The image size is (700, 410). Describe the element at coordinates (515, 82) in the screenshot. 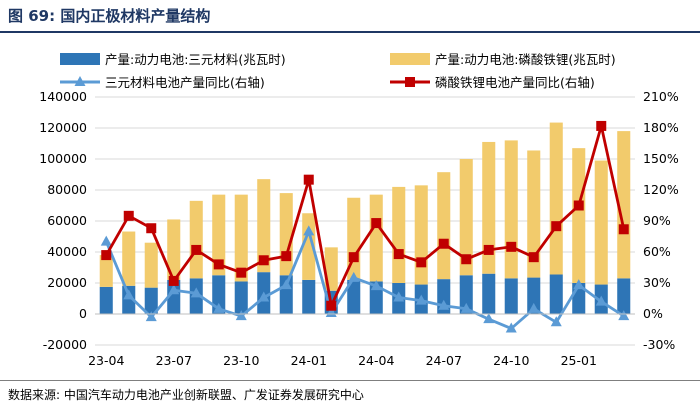

I see `legend-label: 磷酸铁锂电池产量同比(右轴)` at that location.